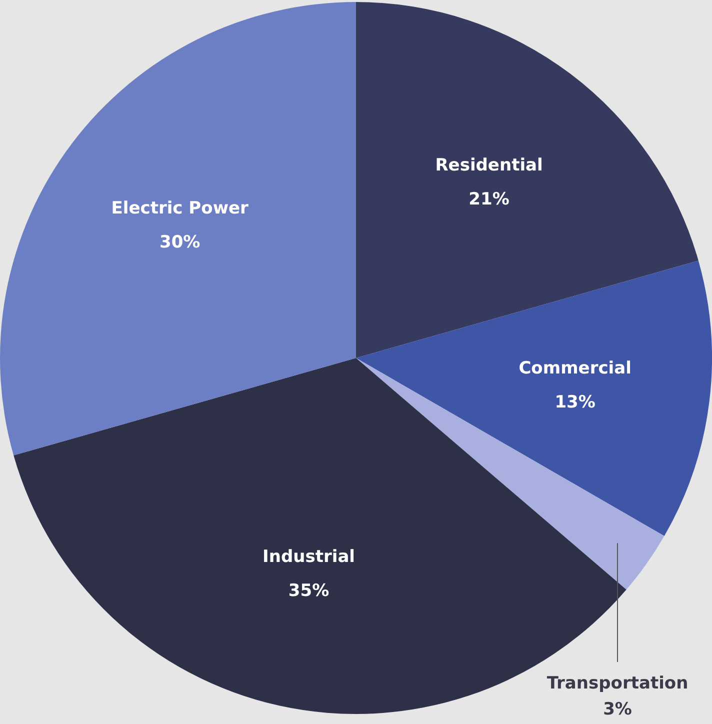 This screenshot has height=724, width=712. I want to click on slice-label: Electric Power, so click(180, 208).